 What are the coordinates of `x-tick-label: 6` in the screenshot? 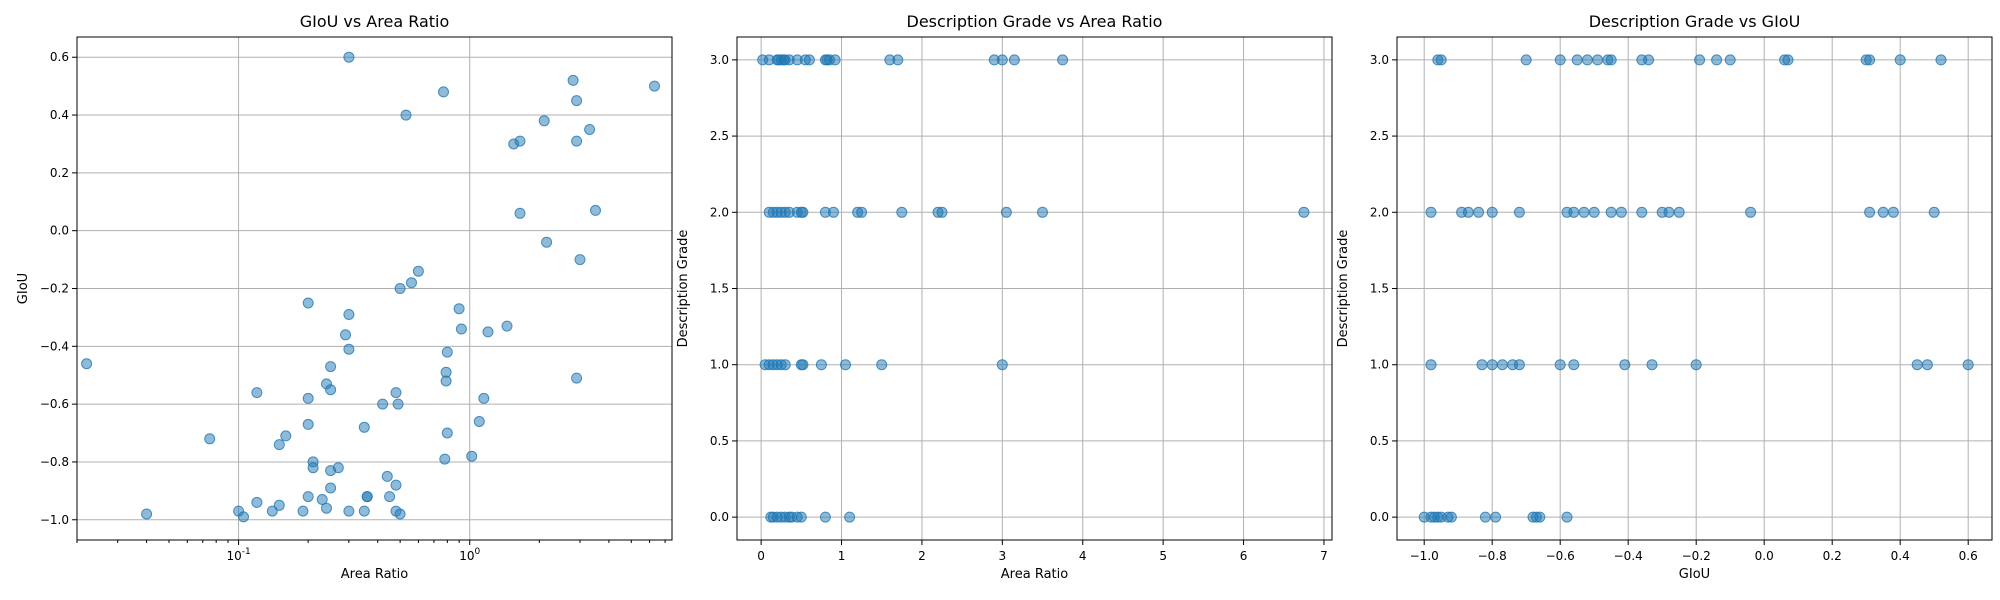 It's located at (1244, 556).